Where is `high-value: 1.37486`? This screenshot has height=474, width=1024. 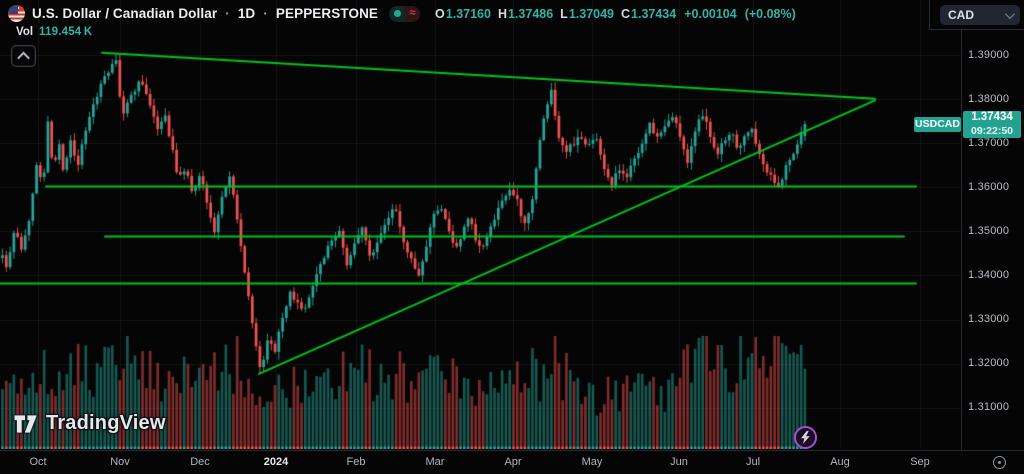
high-value: 1.37486 is located at coordinates (530, 13).